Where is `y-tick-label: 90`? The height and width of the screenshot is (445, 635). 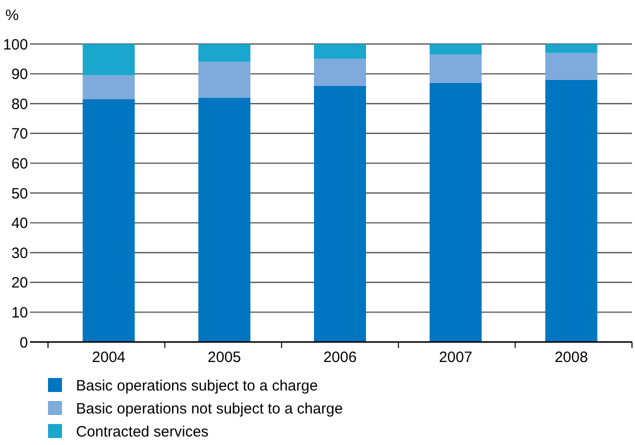
y-tick-label: 90 is located at coordinates (19, 75).